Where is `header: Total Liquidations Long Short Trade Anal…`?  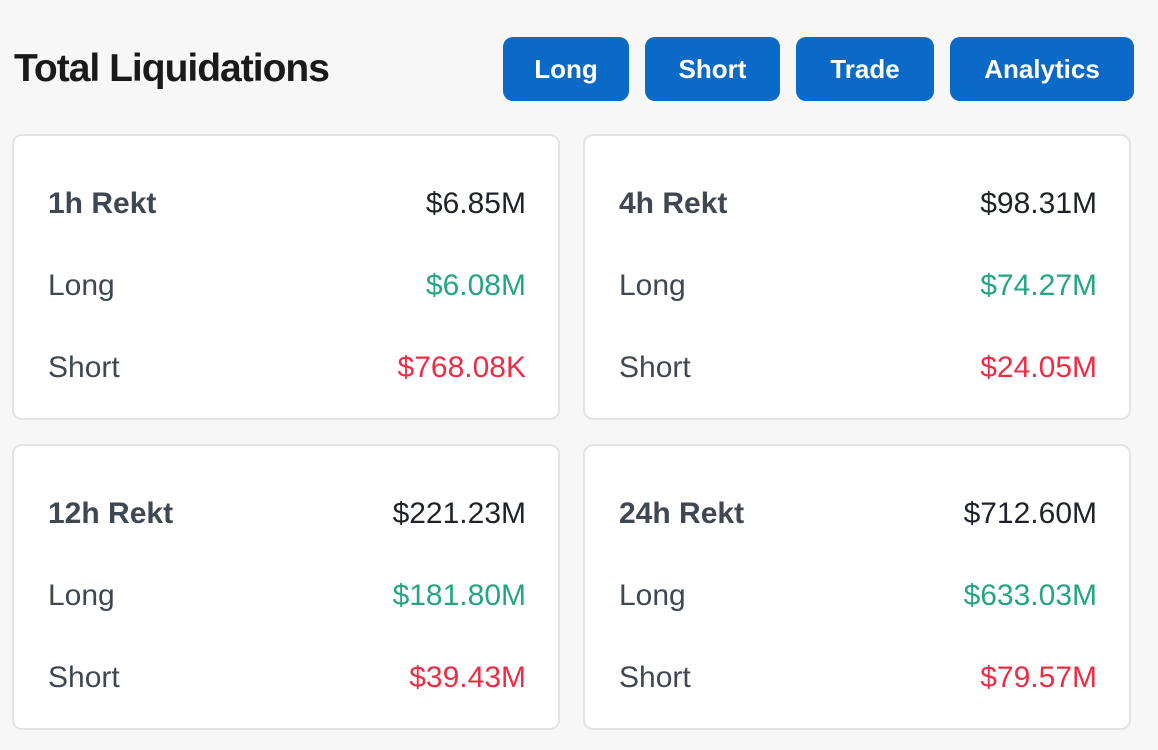 header: Total Liquidations Long Short Trade Anal… is located at coordinates (574, 69).